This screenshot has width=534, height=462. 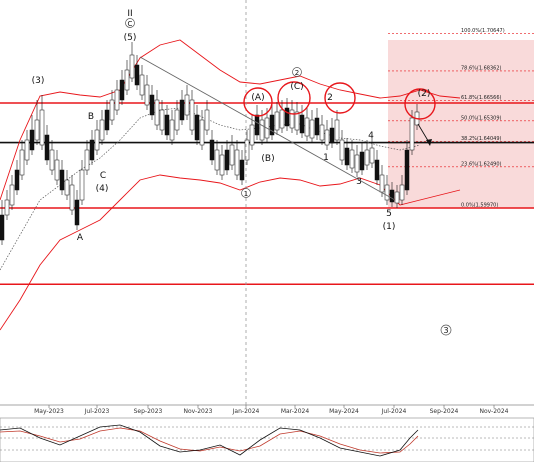 What do you see at coordinates (295, 411) in the screenshot?
I see `x-tick-label: Mar-2024` at bounding box center [295, 411].